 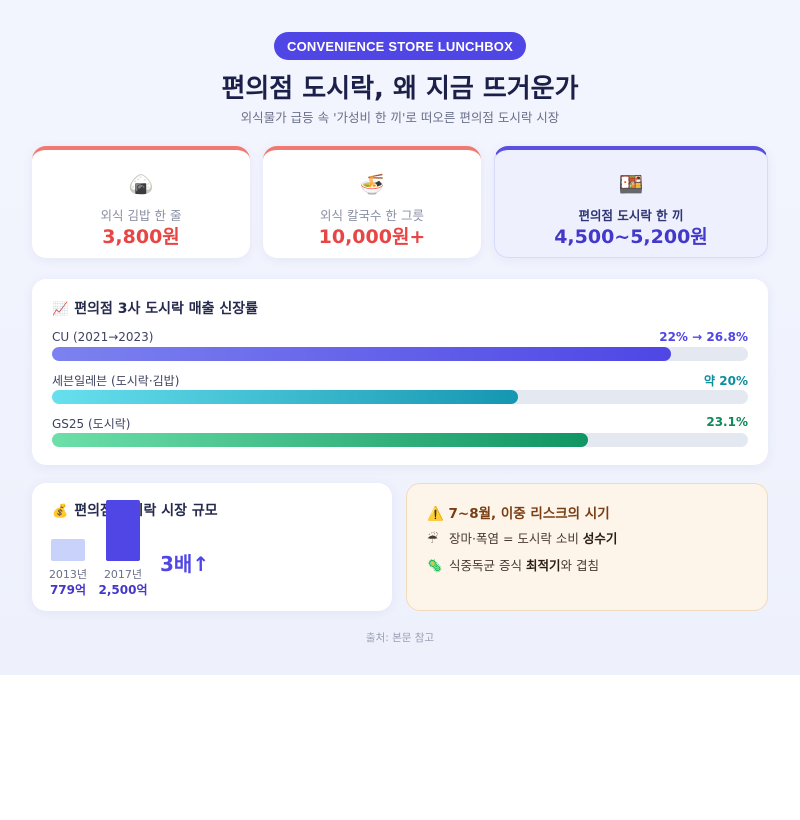 What do you see at coordinates (522, 538) in the screenshot?
I see `risk-item-season: ☔ 장마·폭염 = 도시락 소비 성수기` at bounding box center [522, 538].